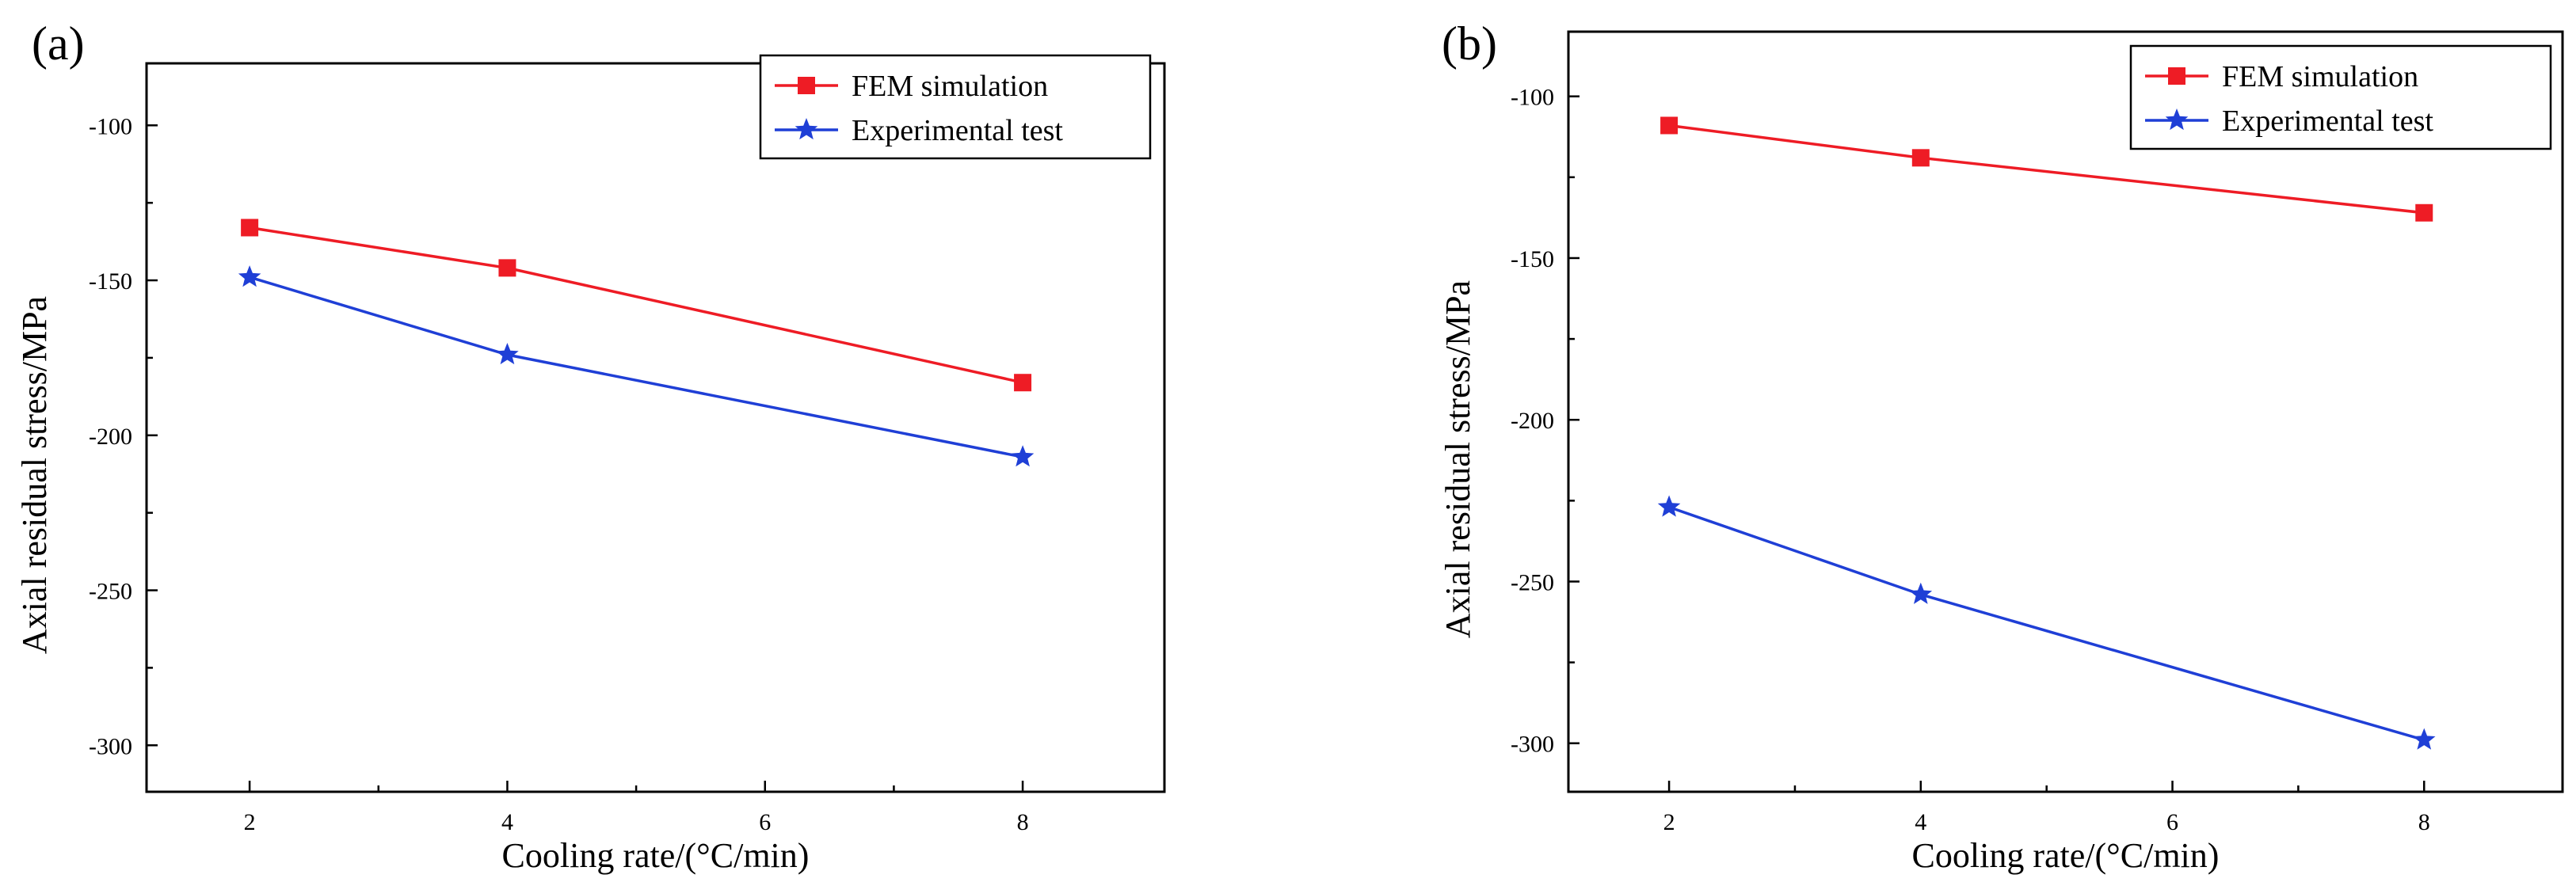 The width and height of the screenshot is (2576, 886). I want to click on panel-label: (a), so click(58, 43).